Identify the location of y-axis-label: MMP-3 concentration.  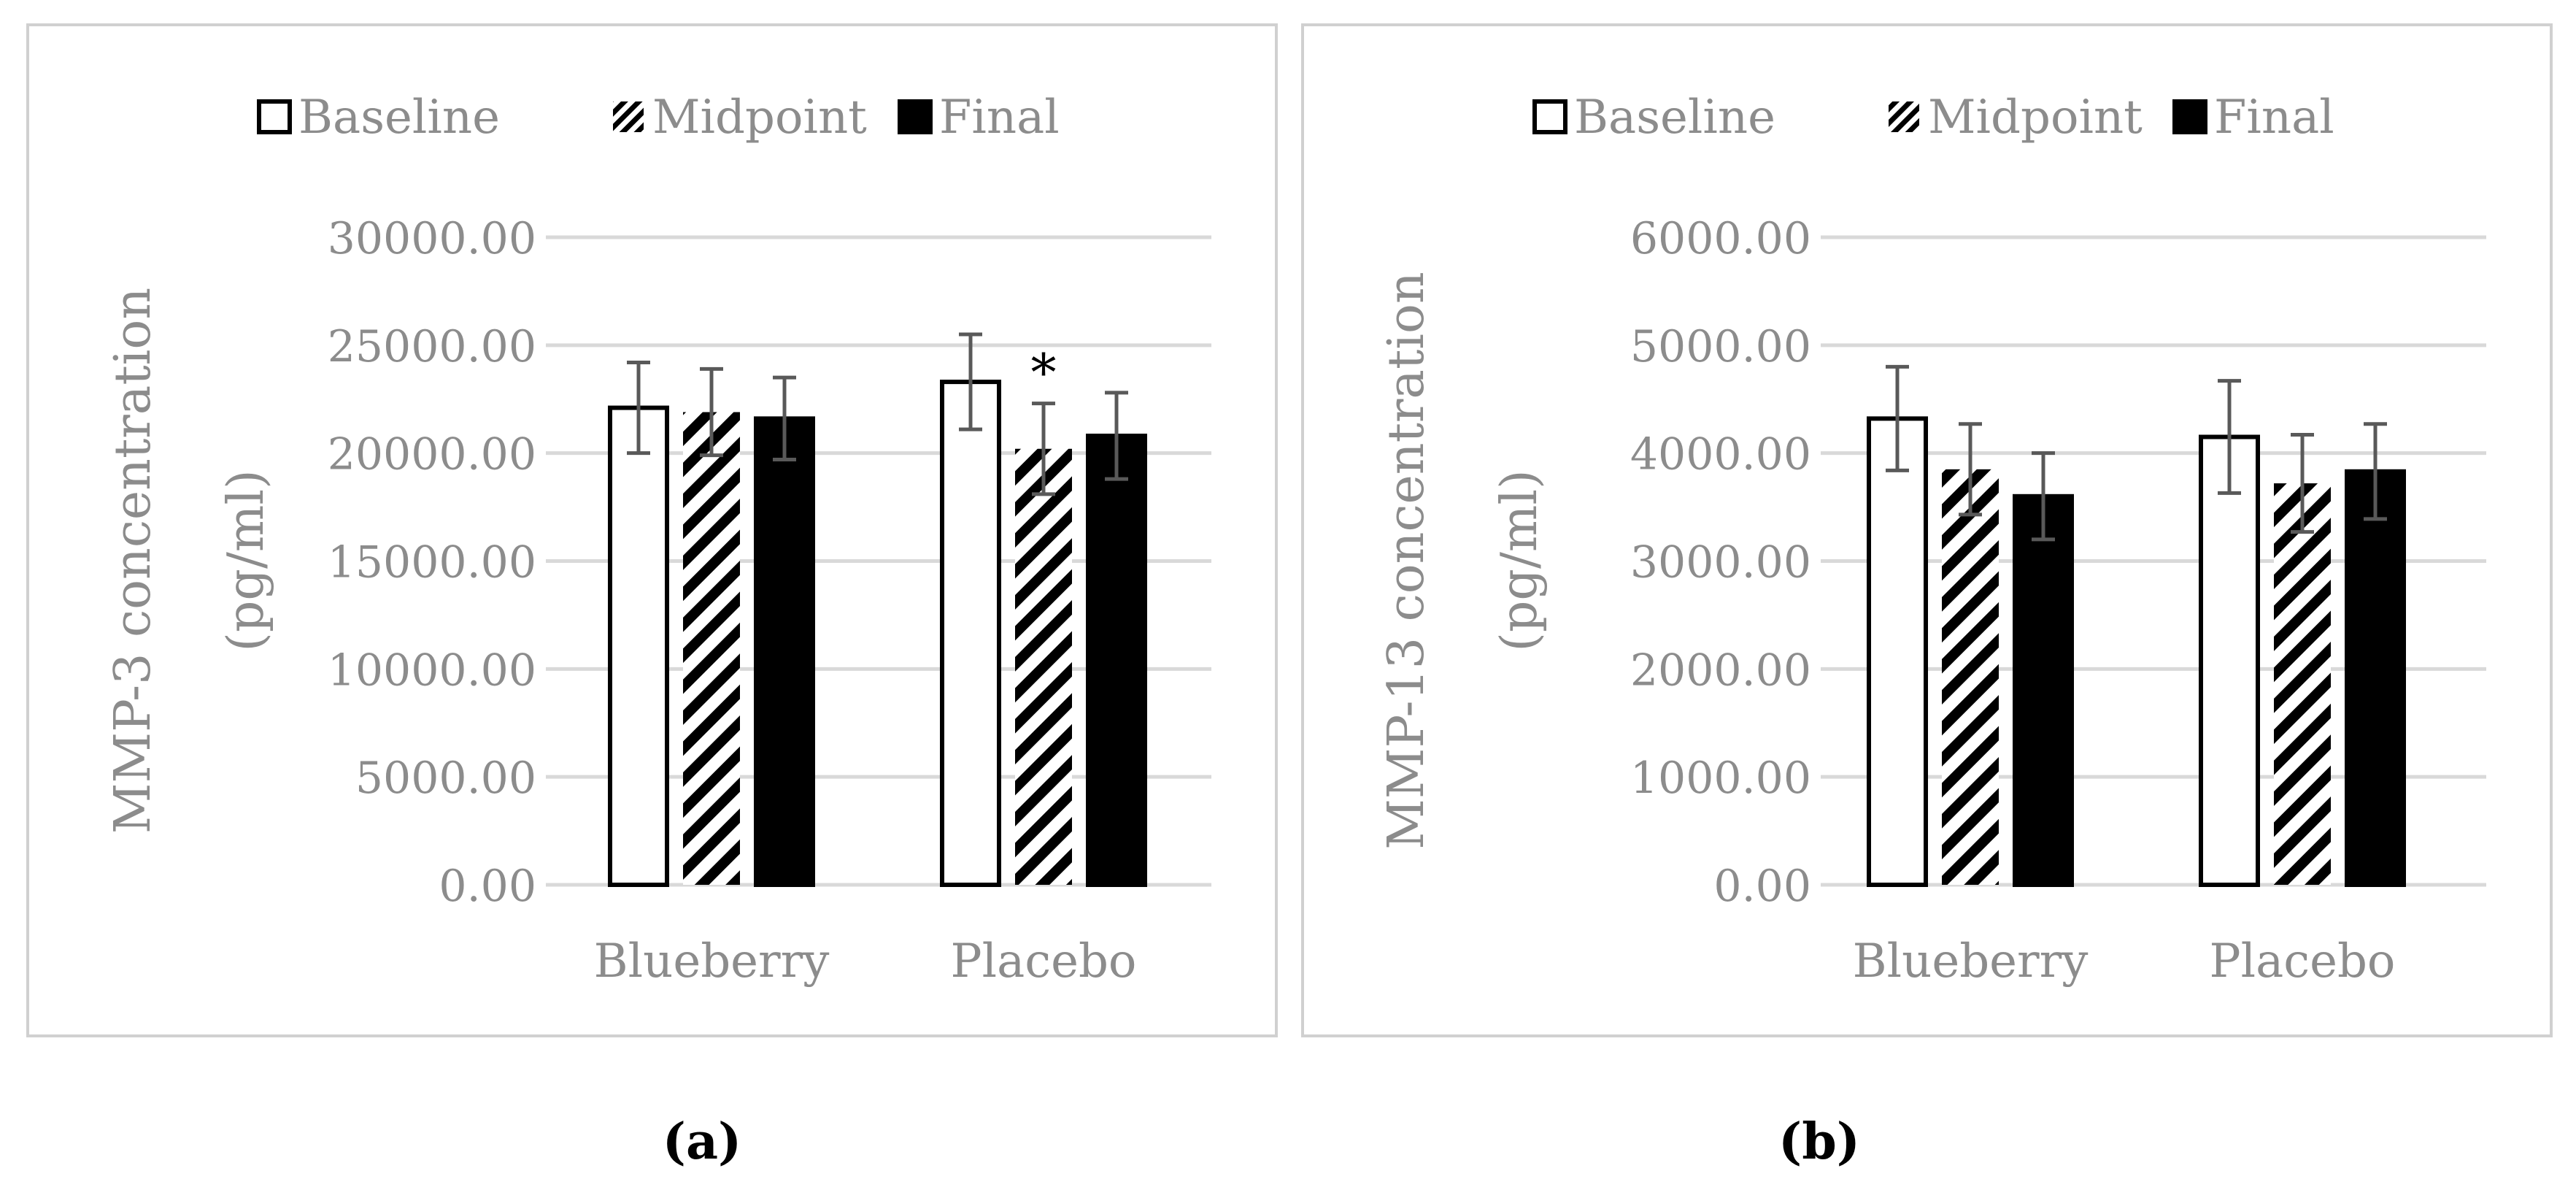
(133, 561).